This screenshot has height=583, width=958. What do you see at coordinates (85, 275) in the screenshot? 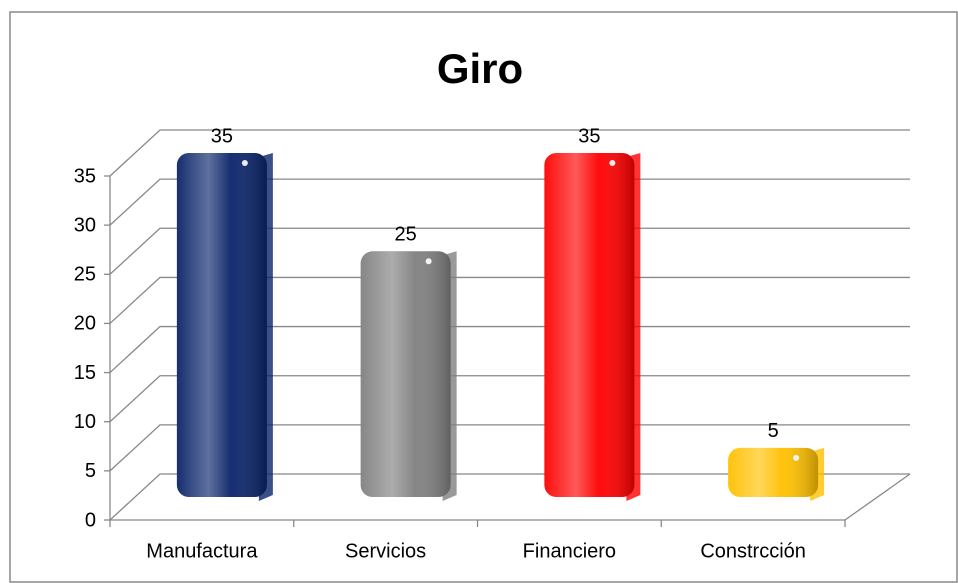
I see `y-tick-label: 25` at bounding box center [85, 275].